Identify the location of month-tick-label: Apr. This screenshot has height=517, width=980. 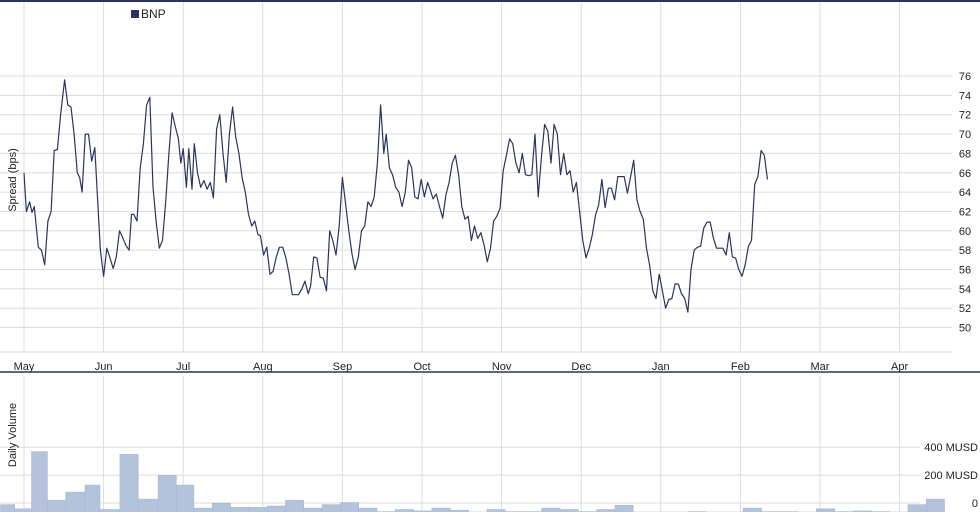
(899, 367).